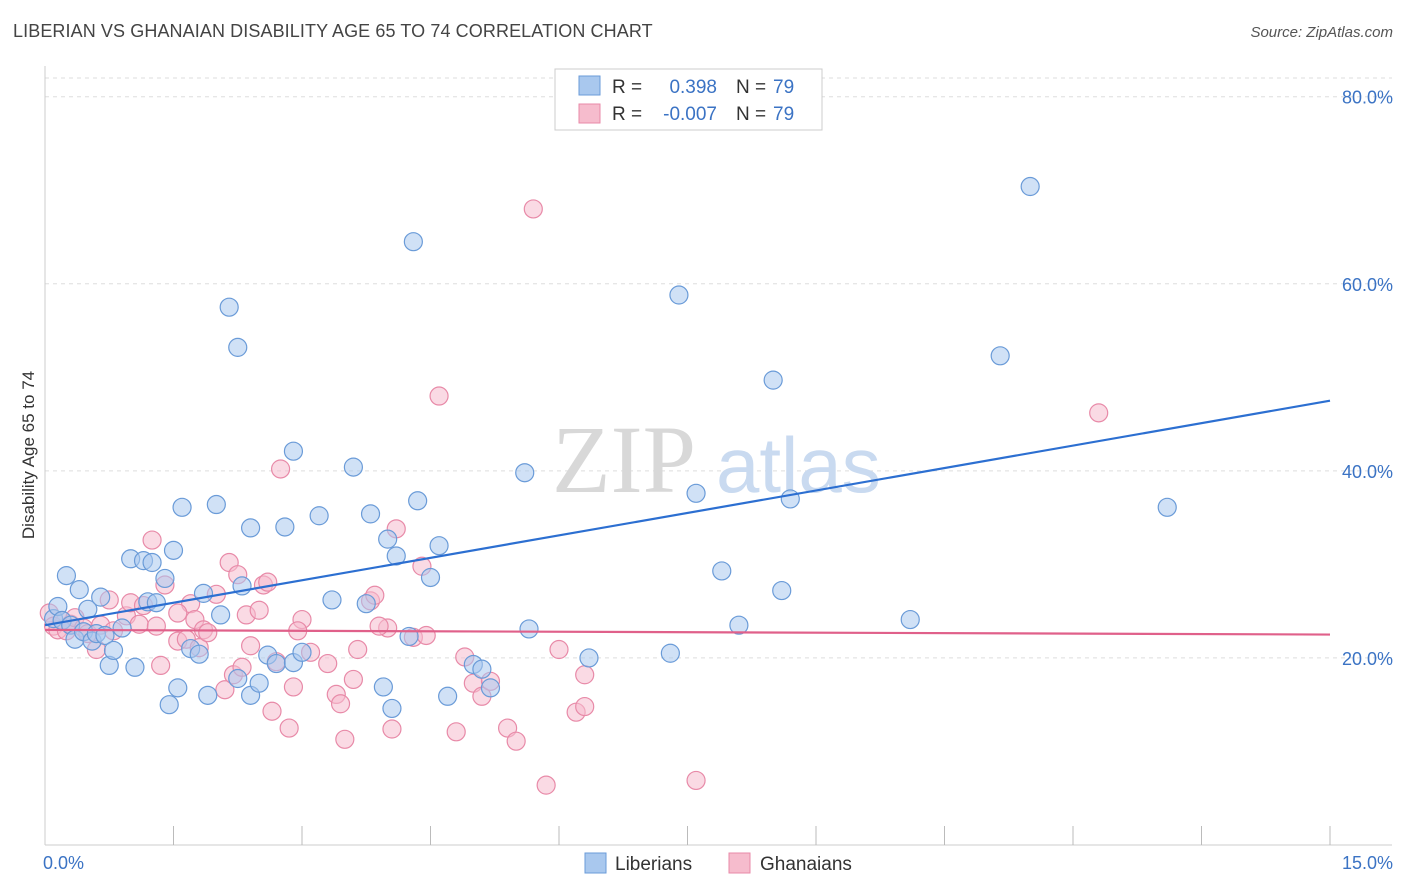 The image size is (1406, 892). What do you see at coordinates (1321, 32) in the screenshot?
I see `source-label: Source: ZipAtlas.com` at bounding box center [1321, 32].